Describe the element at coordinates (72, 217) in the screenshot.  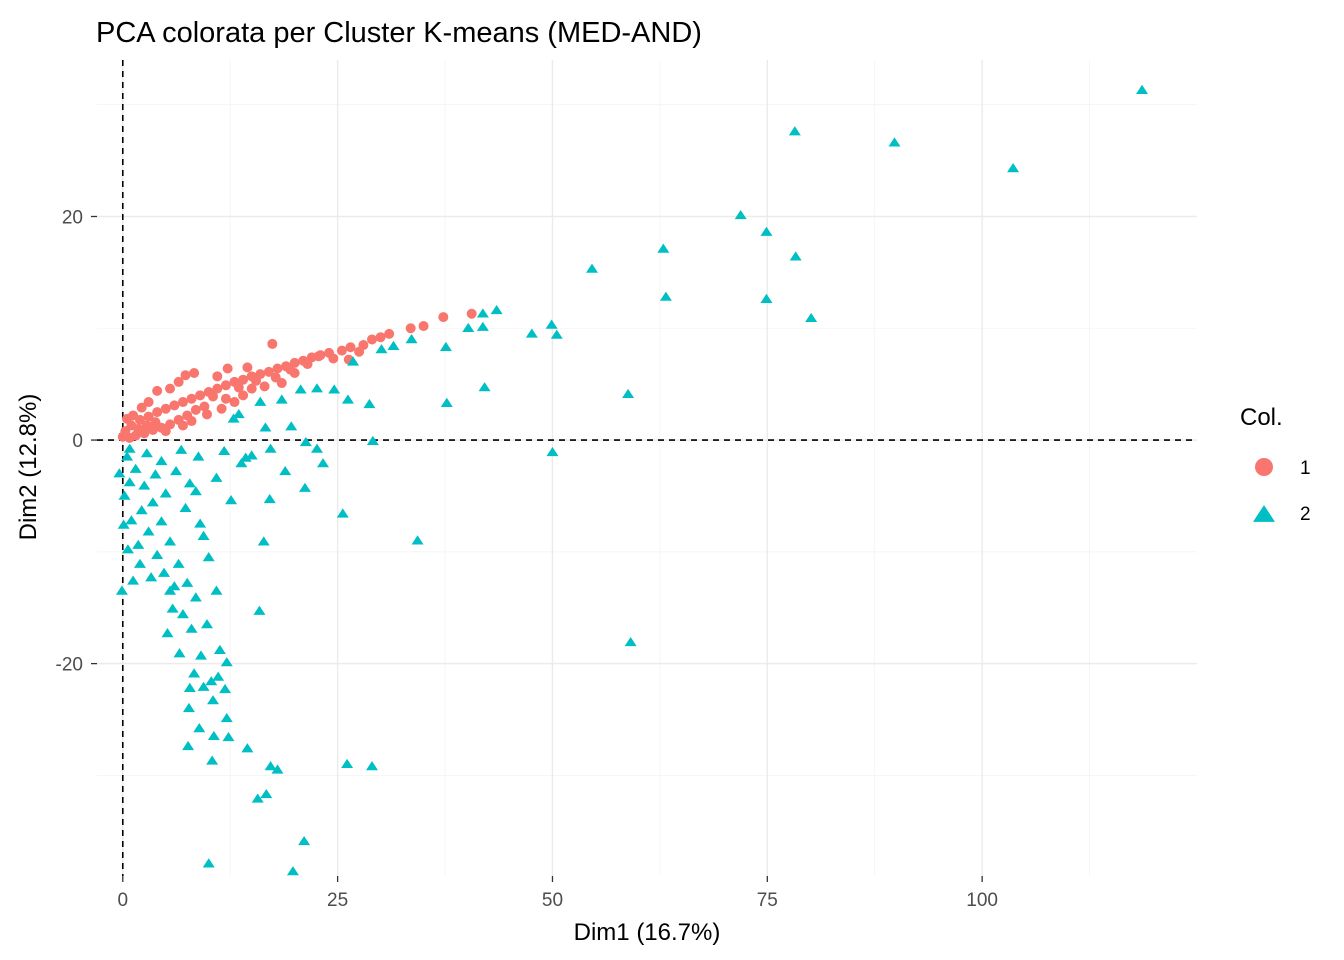
I see `y-tick-label: 20` at that location.